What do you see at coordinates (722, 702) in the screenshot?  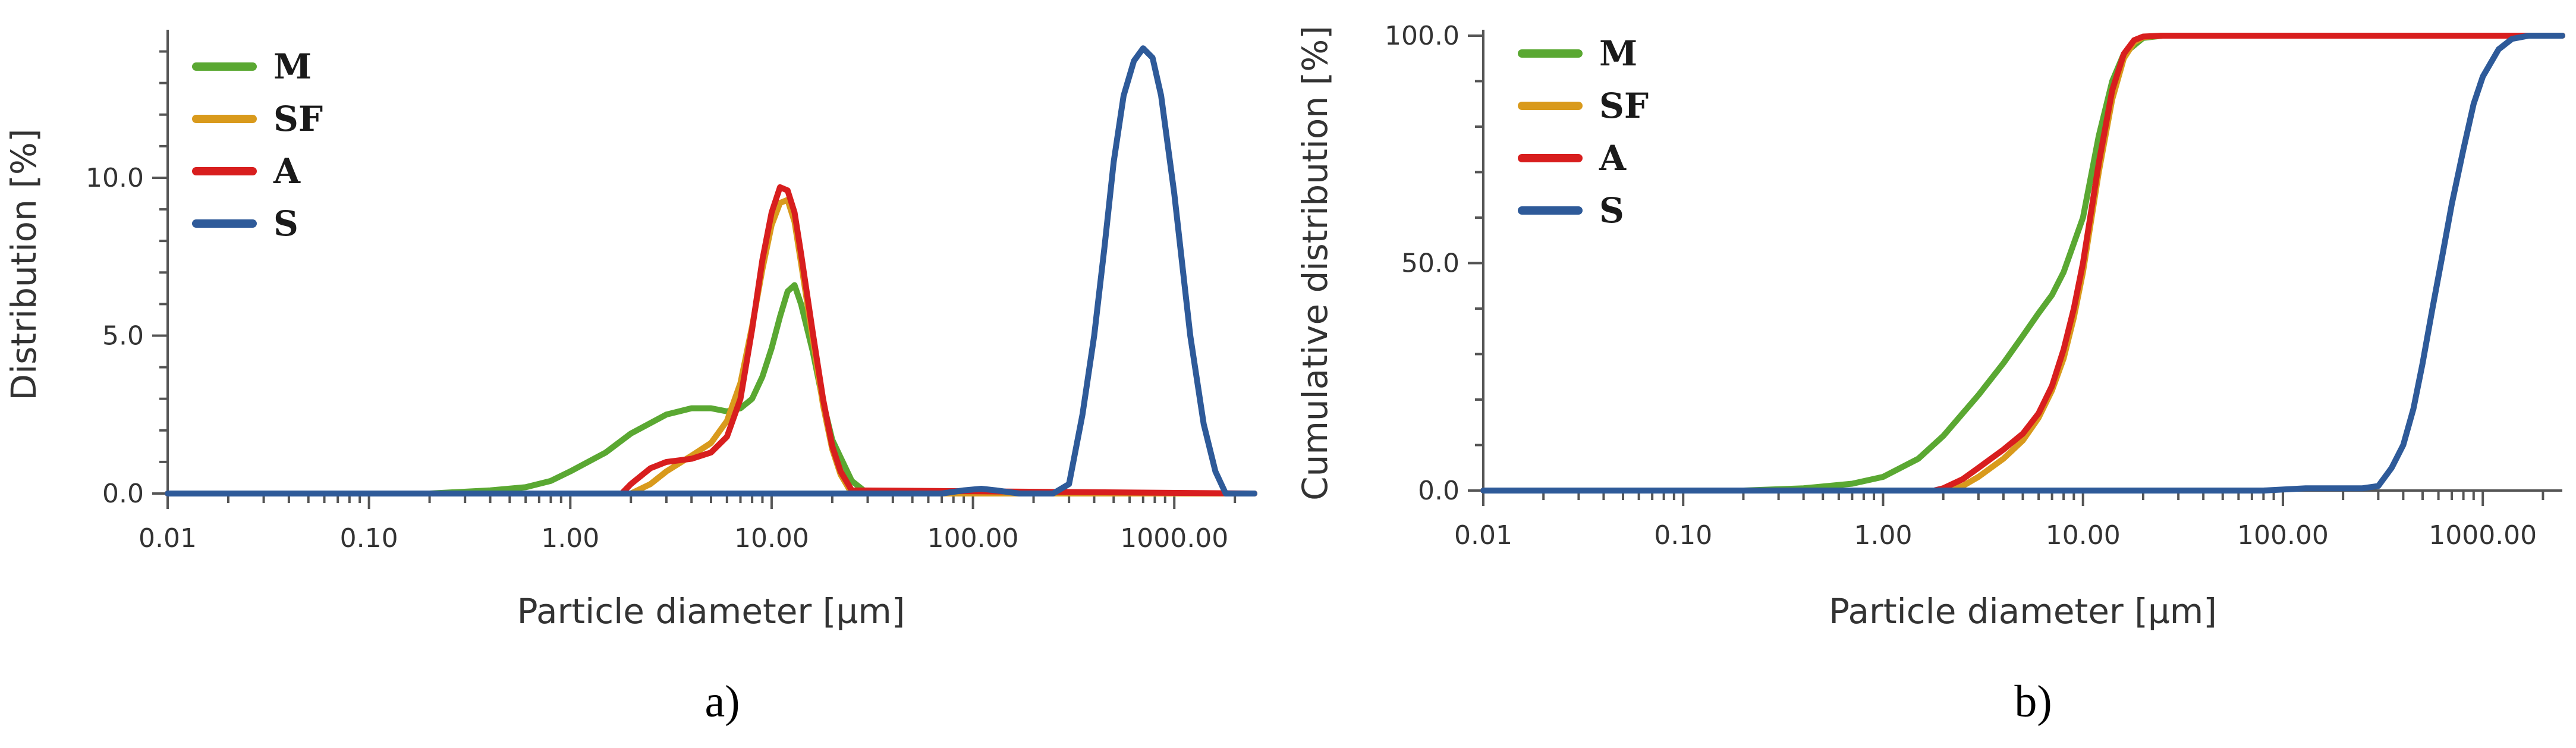 I see `chart-caption: a)` at bounding box center [722, 702].